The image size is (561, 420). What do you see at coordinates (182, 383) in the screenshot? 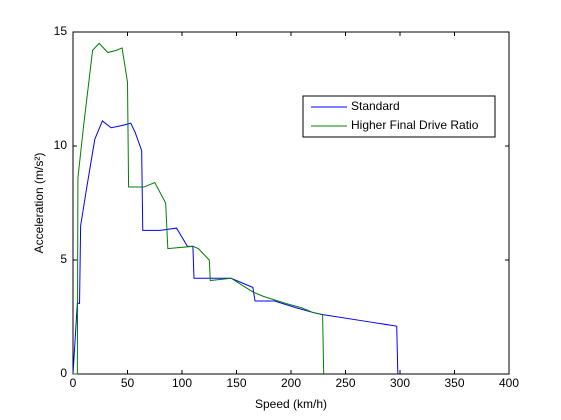
I see `x-tick-label: 100` at bounding box center [182, 383].